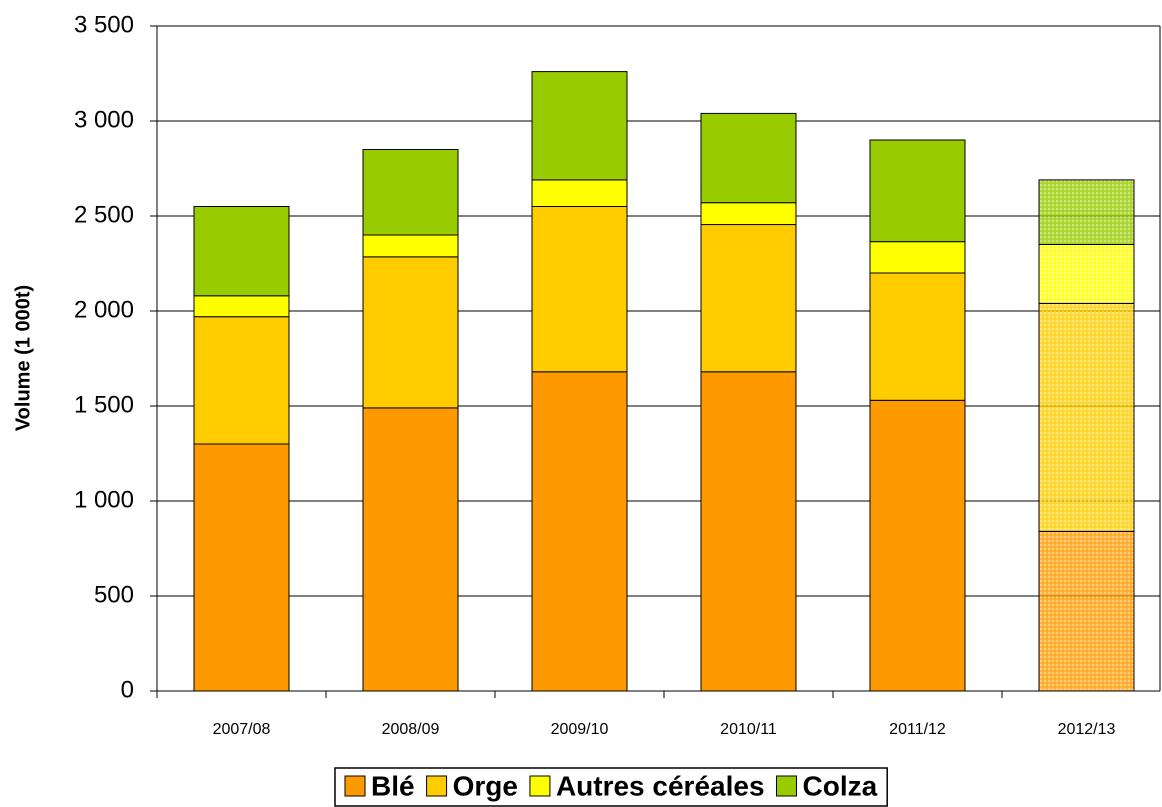 Image resolution: width=1162 pixels, height=807 pixels. What do you see at coordinates (242, 729) in the screenshot?
I see `x-tick-label: 2007/08` at bounding box center [242, 729].